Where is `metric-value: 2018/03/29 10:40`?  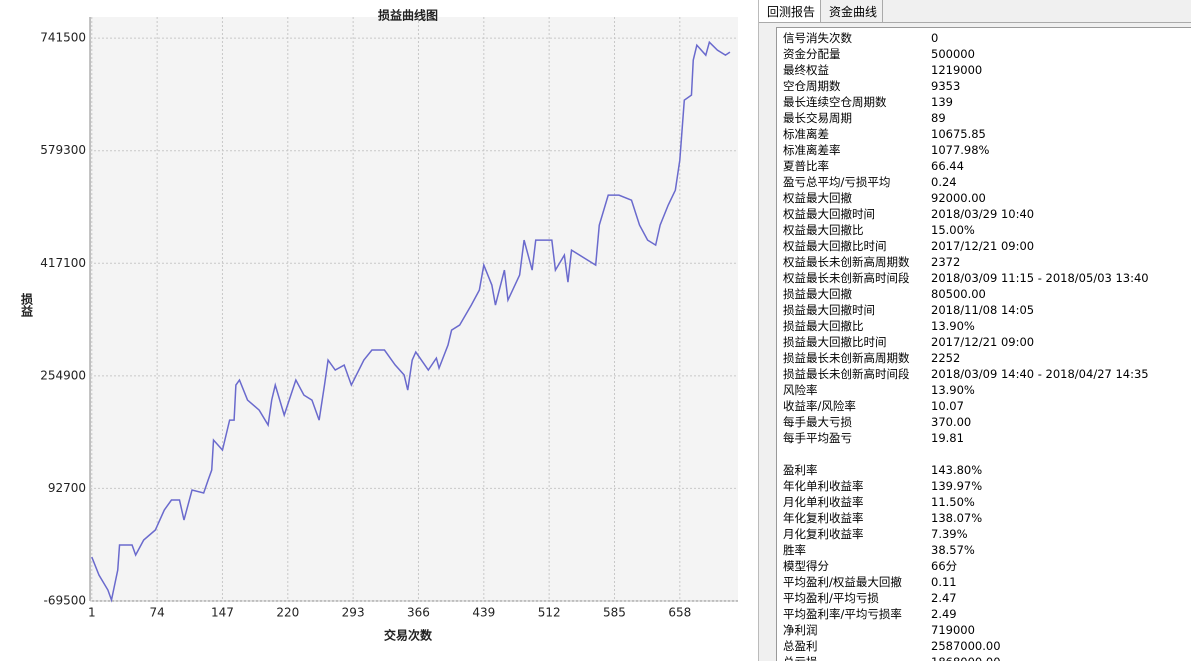 metric-value: 2018/03/29 10:40 is located at coordinates (983, 214).